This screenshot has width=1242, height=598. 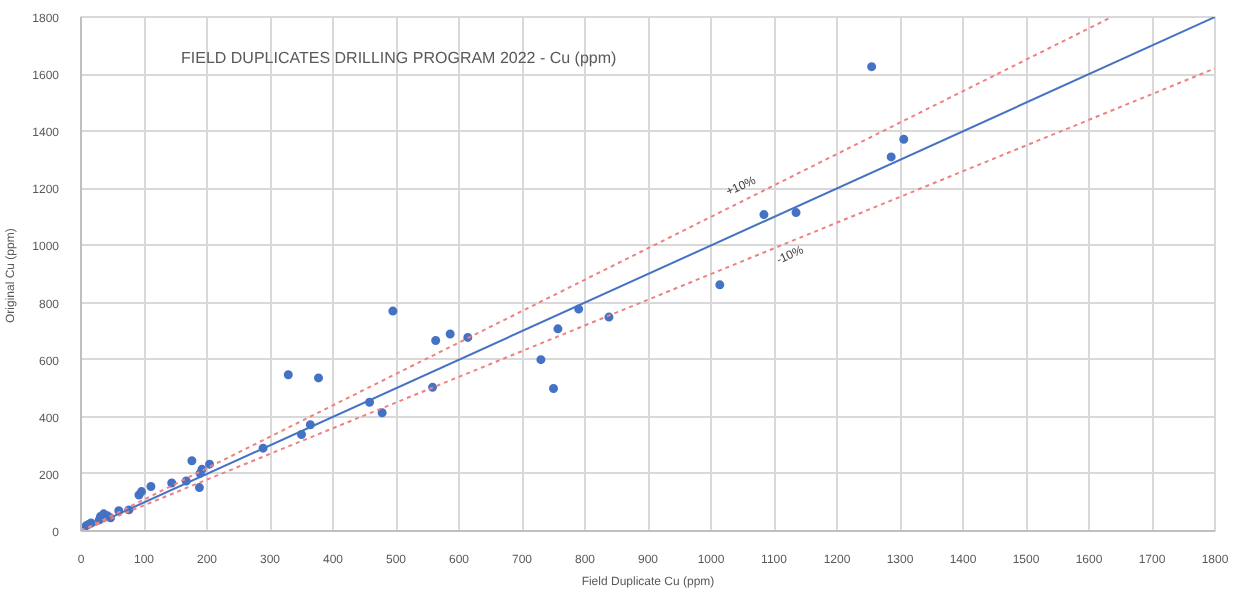 What do you see at coordinates (399, 58) in the screenshot?
I see `text: FIELD DUPLICATES DRILLING PROGRAM 2022 - Cu (ppm)` at bounding box center [399, 58].